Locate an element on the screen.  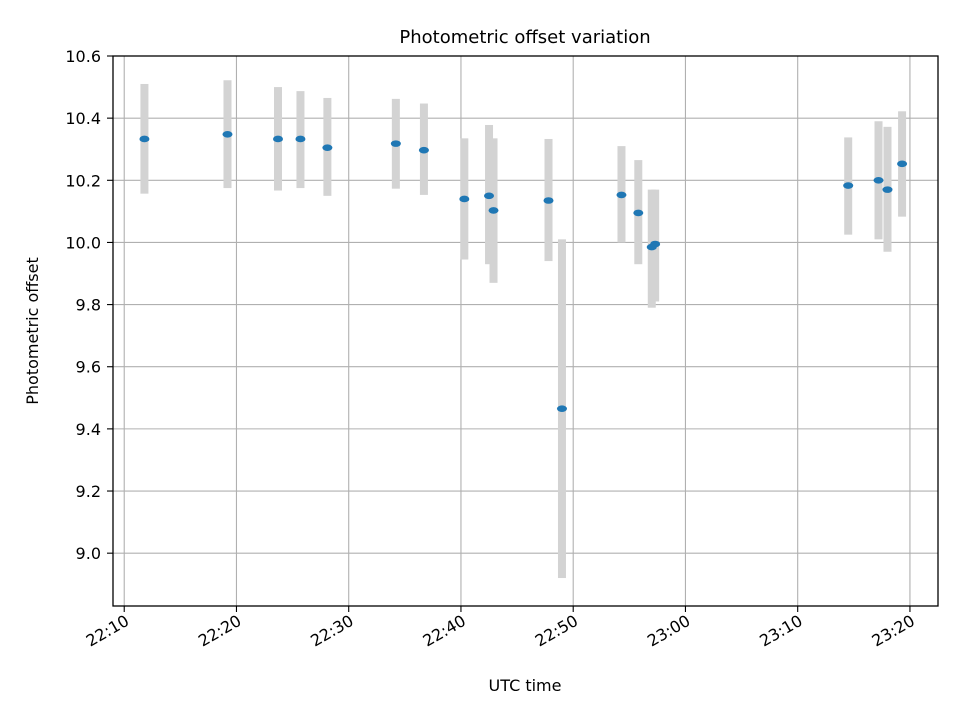
y-tick-label: 9.0 is located at coordinates (88, 553).